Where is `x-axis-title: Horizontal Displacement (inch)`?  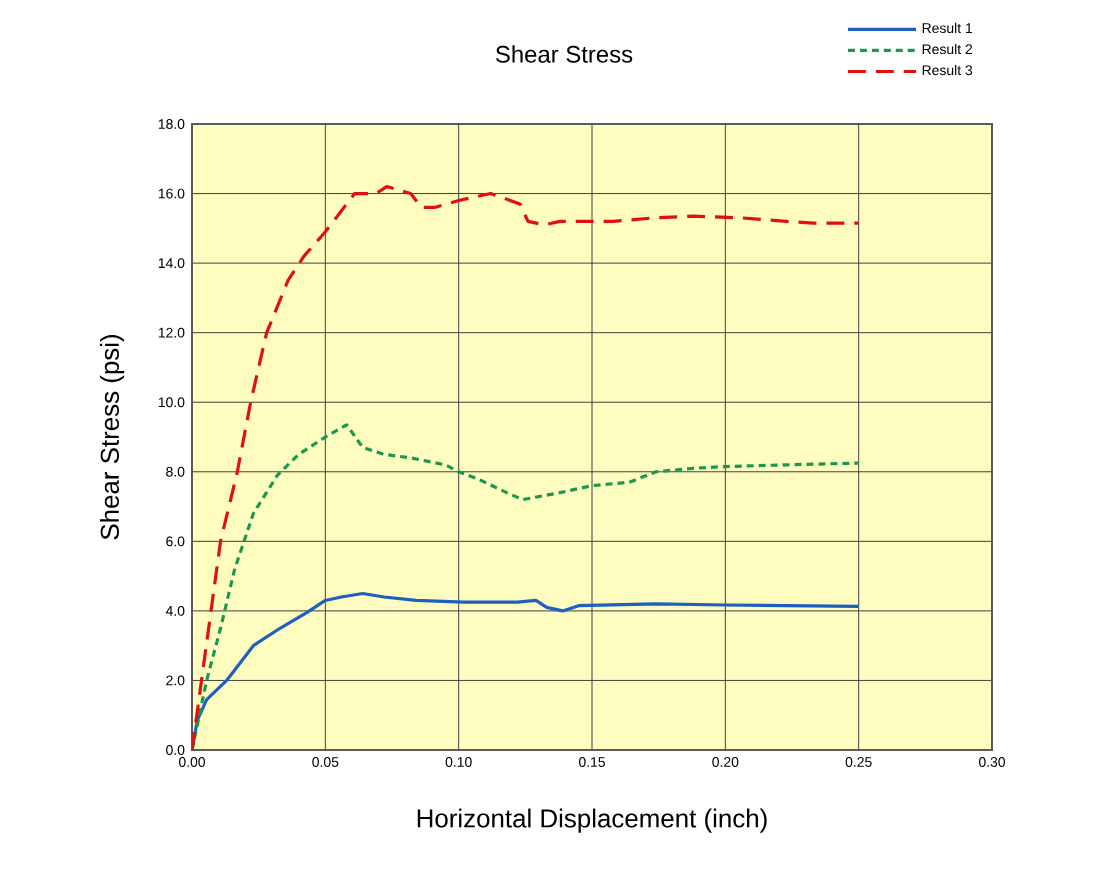 x-axis-title: Horizontal Displacement (inch) is located at coordinates (592, 820).